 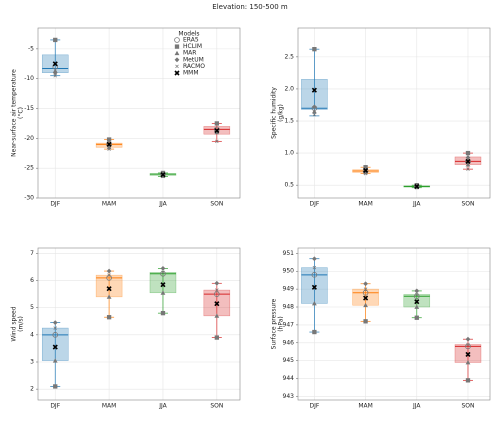 What do you see at coordinates (281, 324) in the screenshot?
I see `y-axis-label: (hPa)` at bounding box center [281, 324].